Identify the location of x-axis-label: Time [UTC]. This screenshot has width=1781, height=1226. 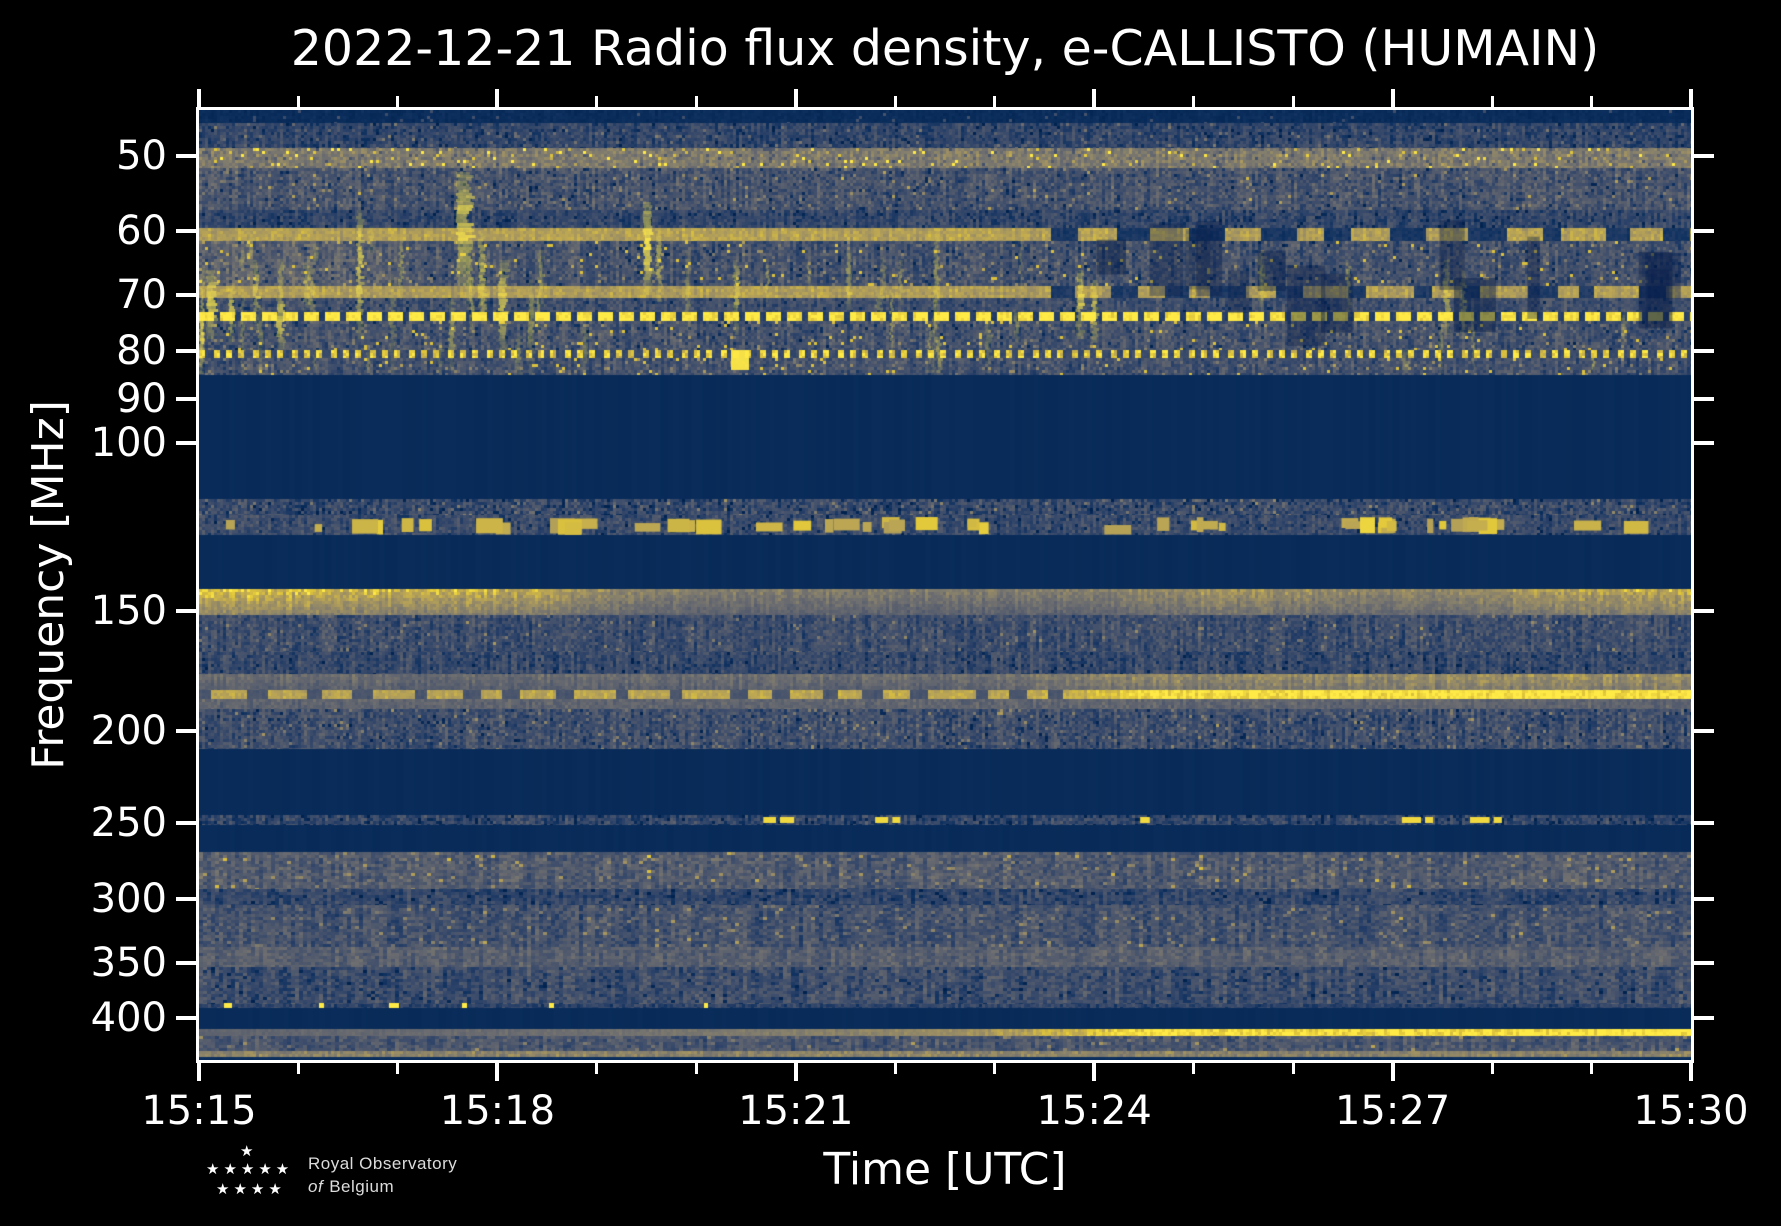
(945, 1169).